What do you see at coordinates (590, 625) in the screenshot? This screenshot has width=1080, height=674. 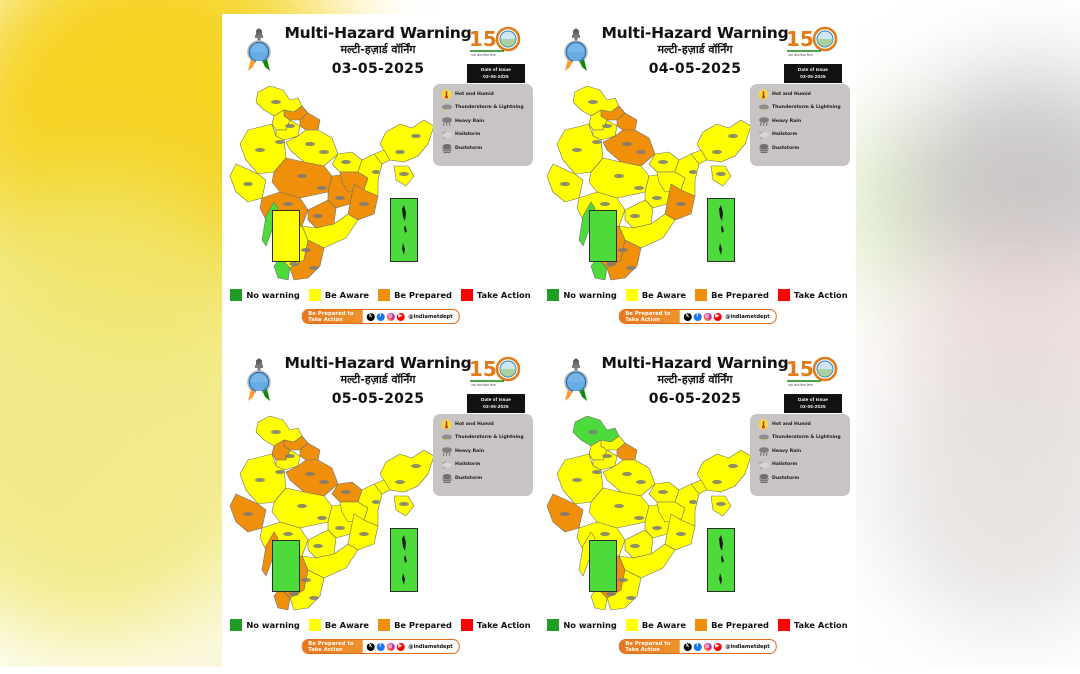 I see `legend-label: No warning` at bounding box center [590, 625].